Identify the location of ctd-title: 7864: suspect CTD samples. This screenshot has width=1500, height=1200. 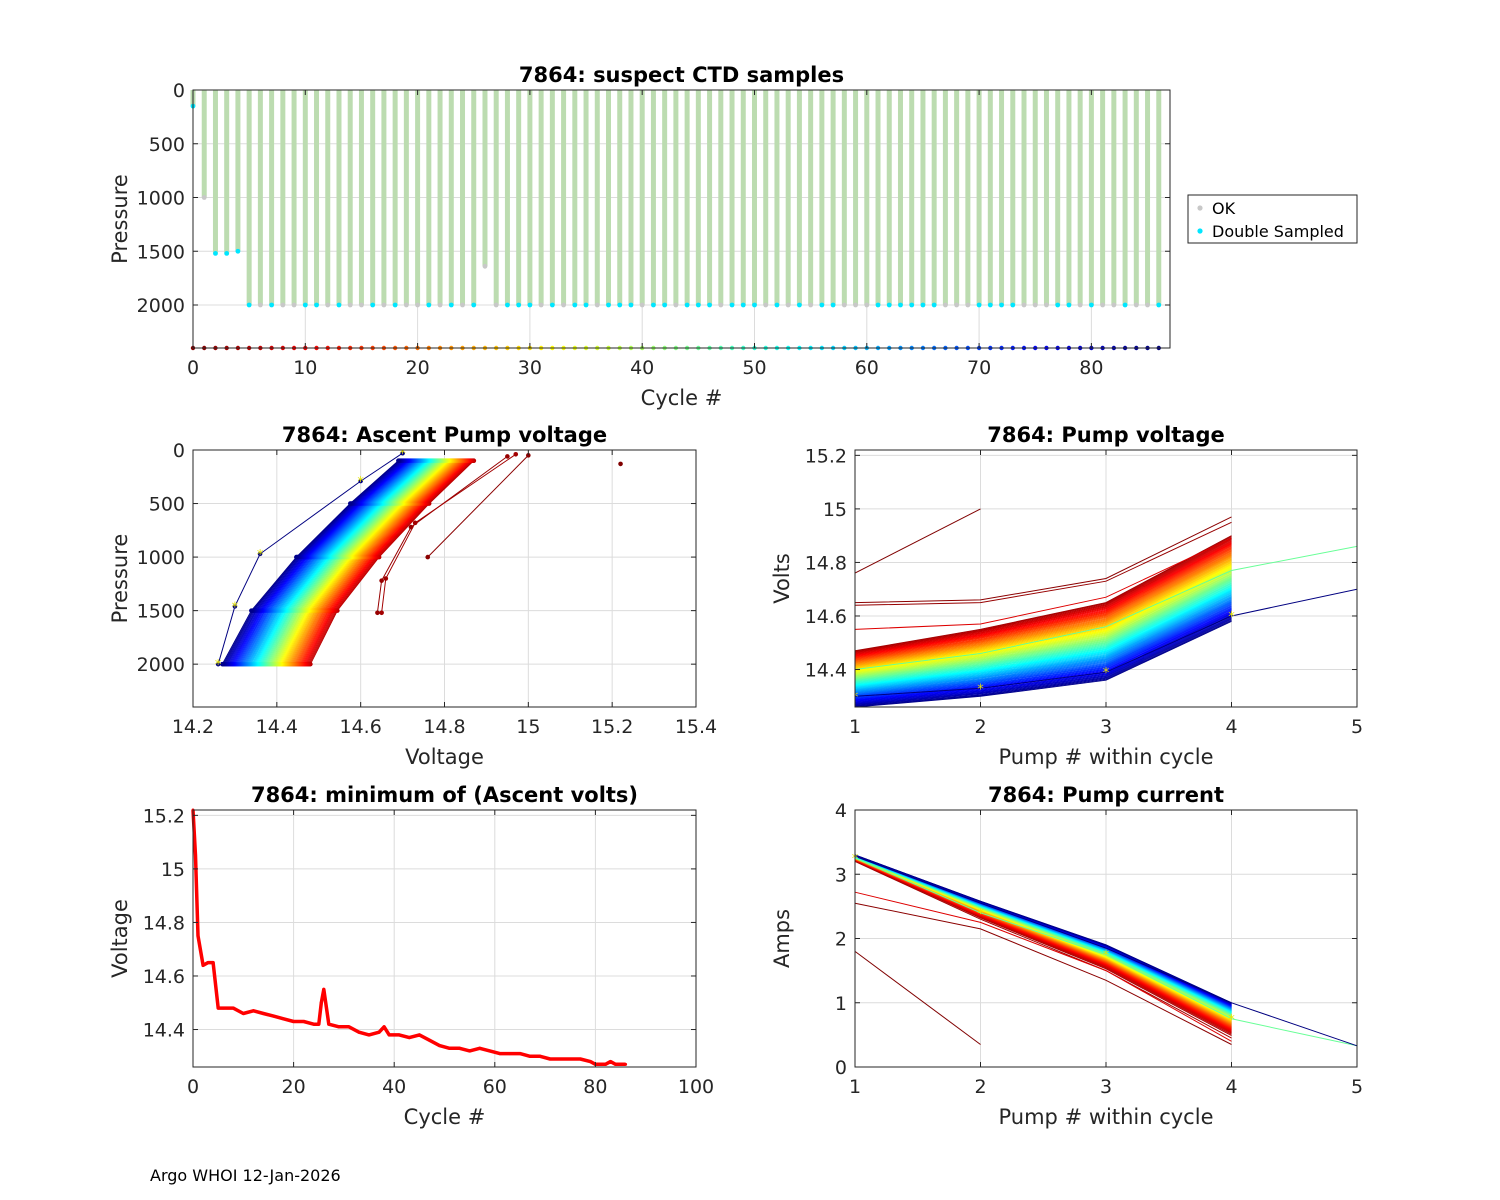
(681, 75).